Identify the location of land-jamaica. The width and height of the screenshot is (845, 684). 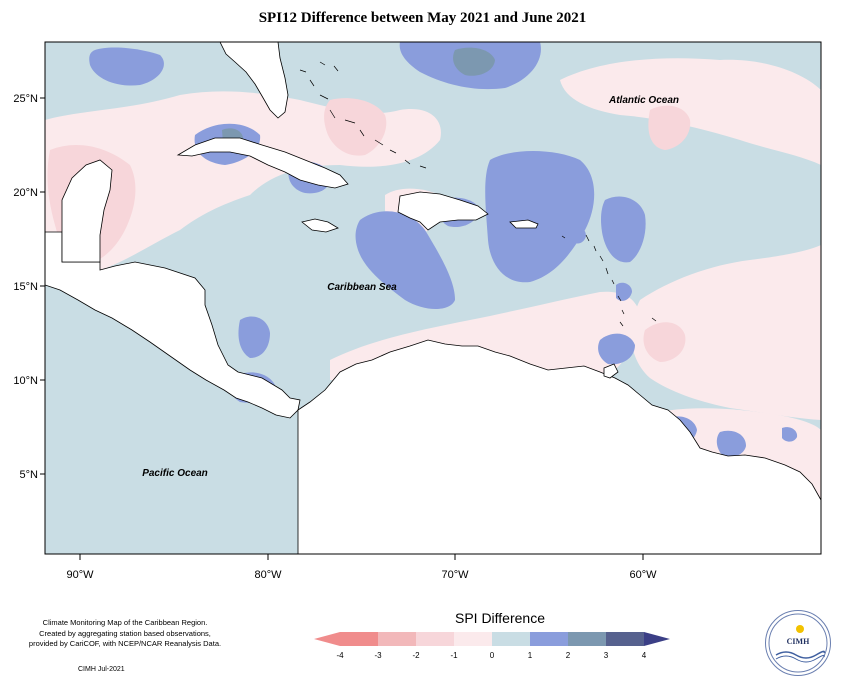
(320, 225).